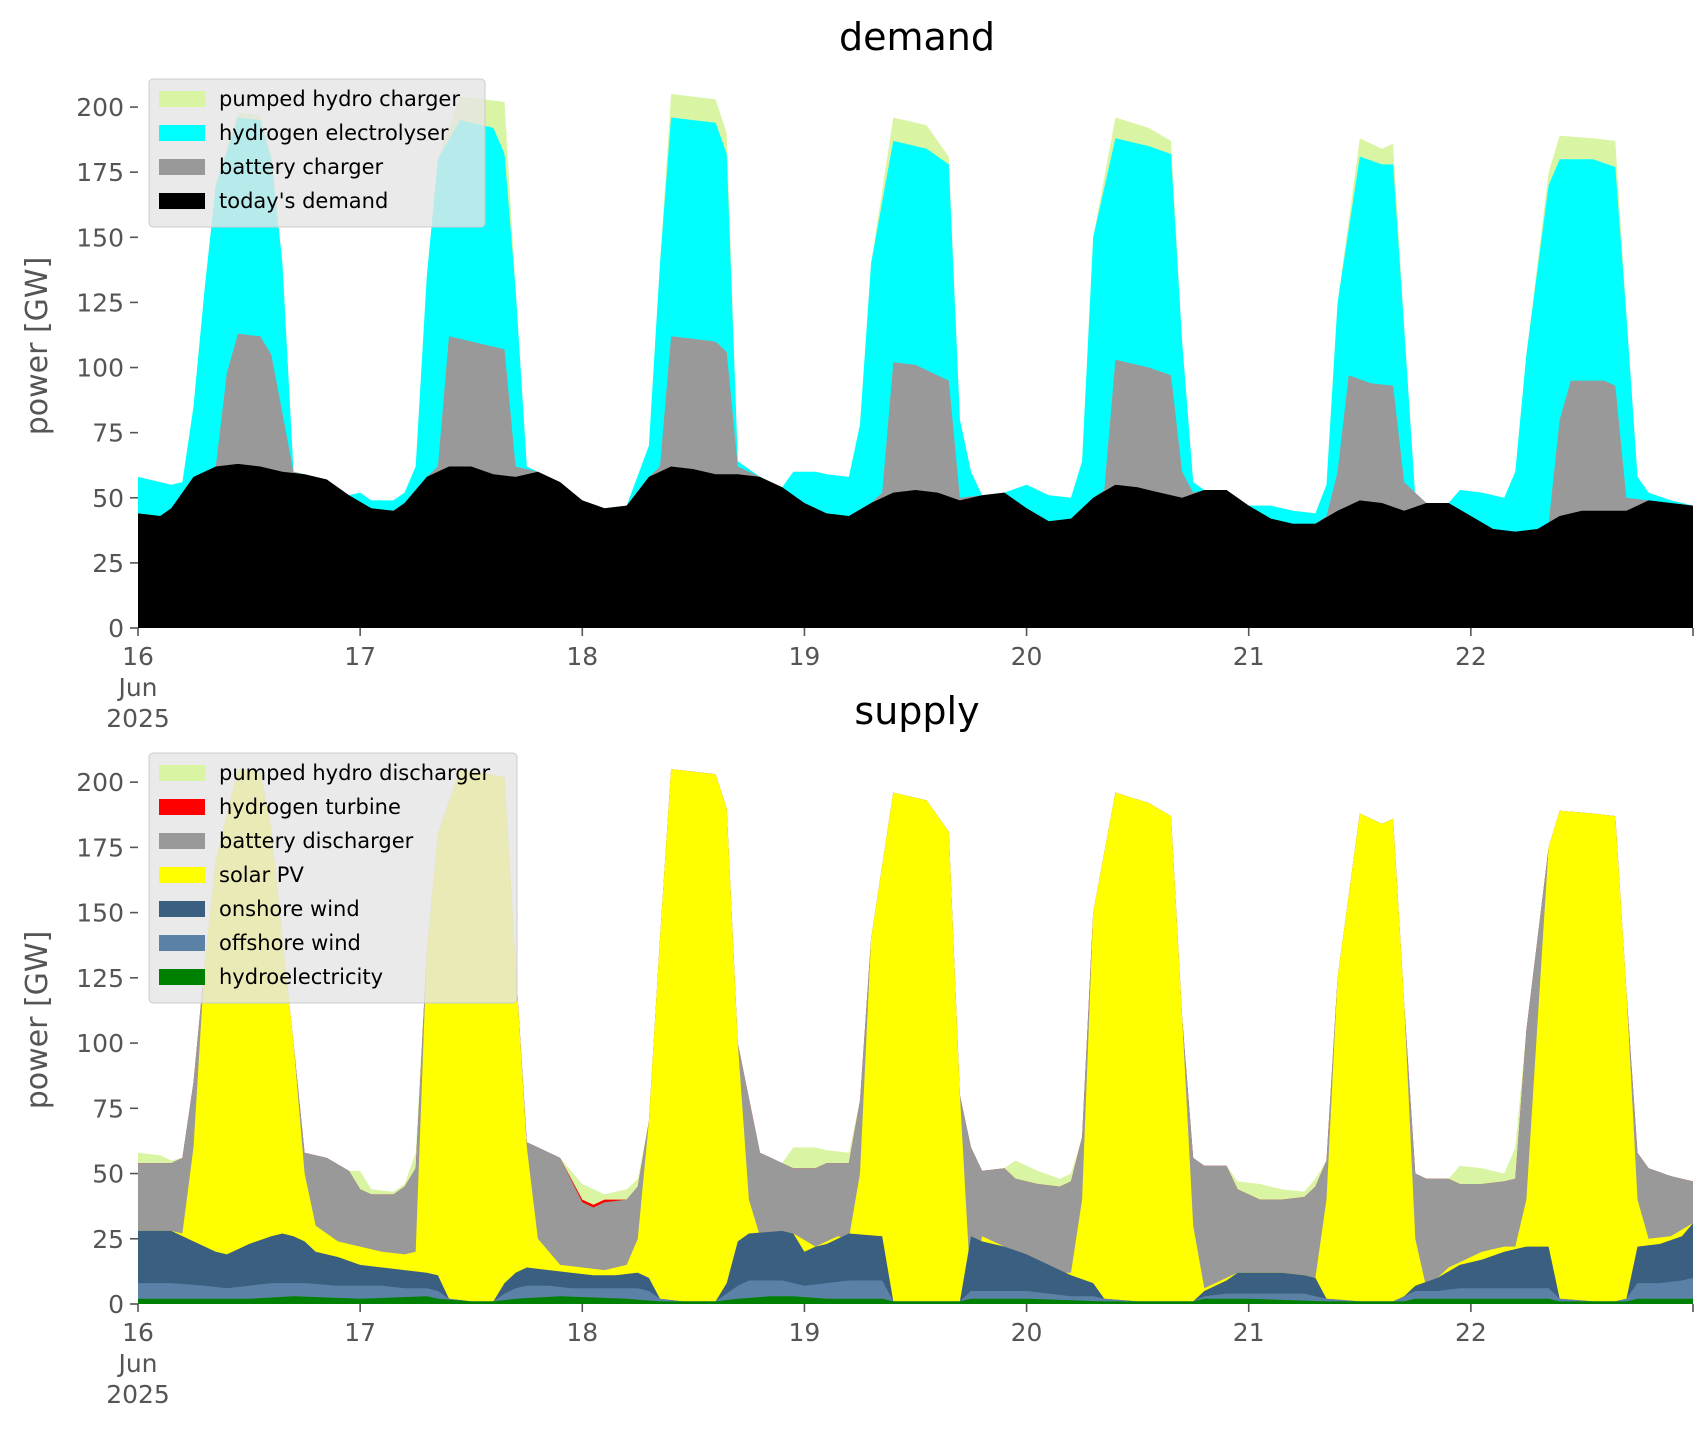  What do you see at coordinates (301, 977) in the screenshot?
I see `supply-legend-label-hydroelectricity: hydroelectricity` at bounding box center [301, 977].